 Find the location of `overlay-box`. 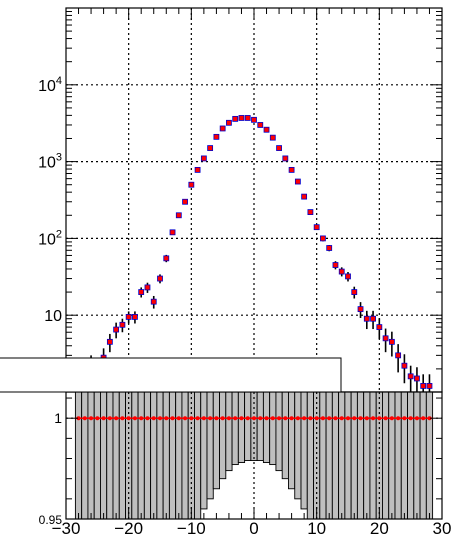

overlay-box is located at coordinates (171, 375).